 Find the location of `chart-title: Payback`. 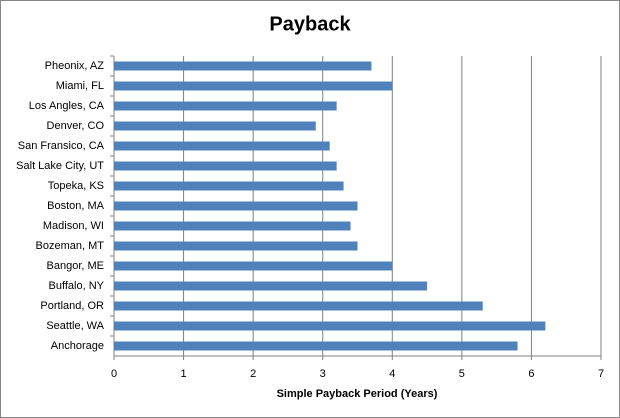

chart-title: Payback is located at coordinates (310, 24).